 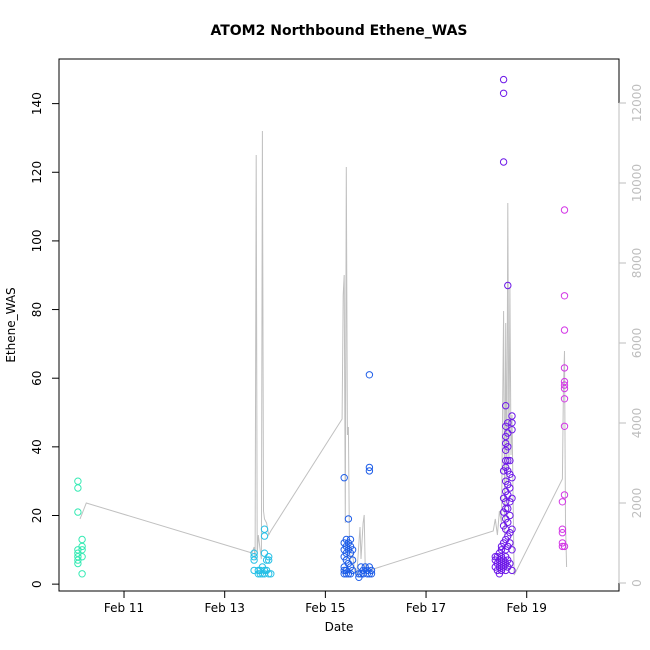 What do you see at coordinates (37, 172) in the screenshot?
I see `y-tick-label-left: 120` at bounding box center [37, 172].